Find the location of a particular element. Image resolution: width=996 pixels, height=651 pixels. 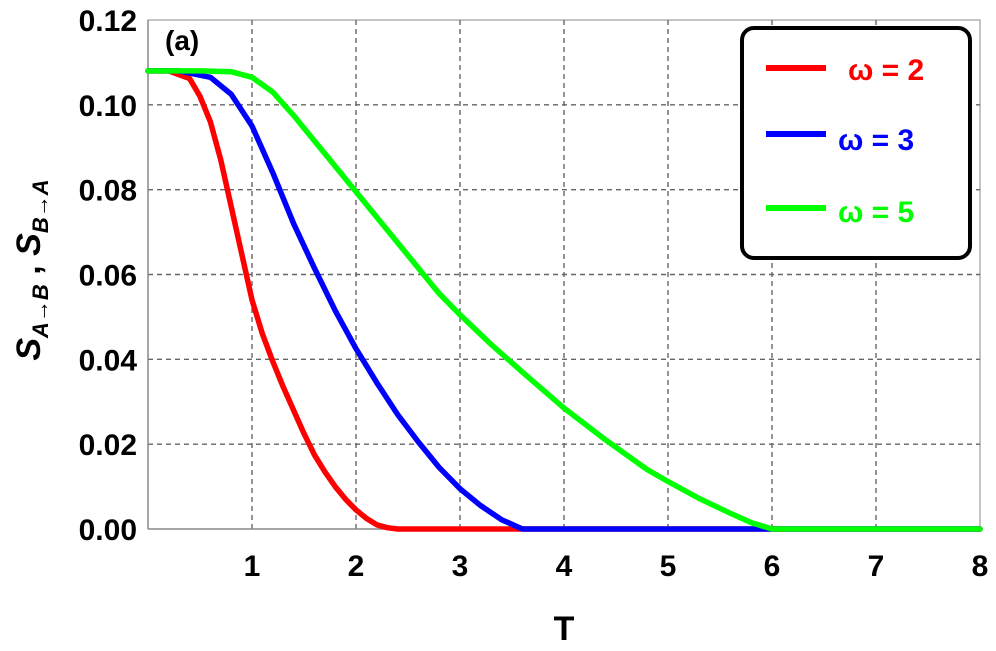

y-tick-label-2: 0.02 is located at coordinates (108, 445).